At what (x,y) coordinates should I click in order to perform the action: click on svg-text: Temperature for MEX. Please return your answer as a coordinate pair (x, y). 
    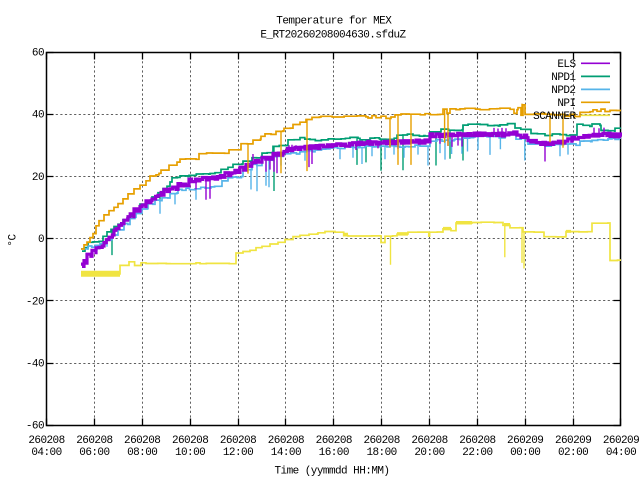
    Looking at the image, I should click on (334, 22).